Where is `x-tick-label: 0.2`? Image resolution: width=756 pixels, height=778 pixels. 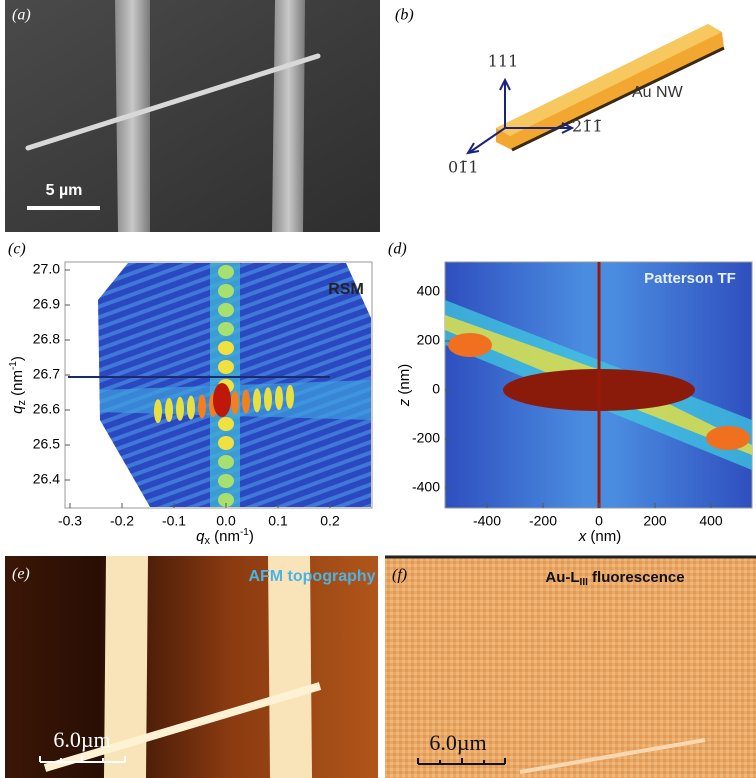
x-tick-label: 0.2 is located at coordinates (330, 521).